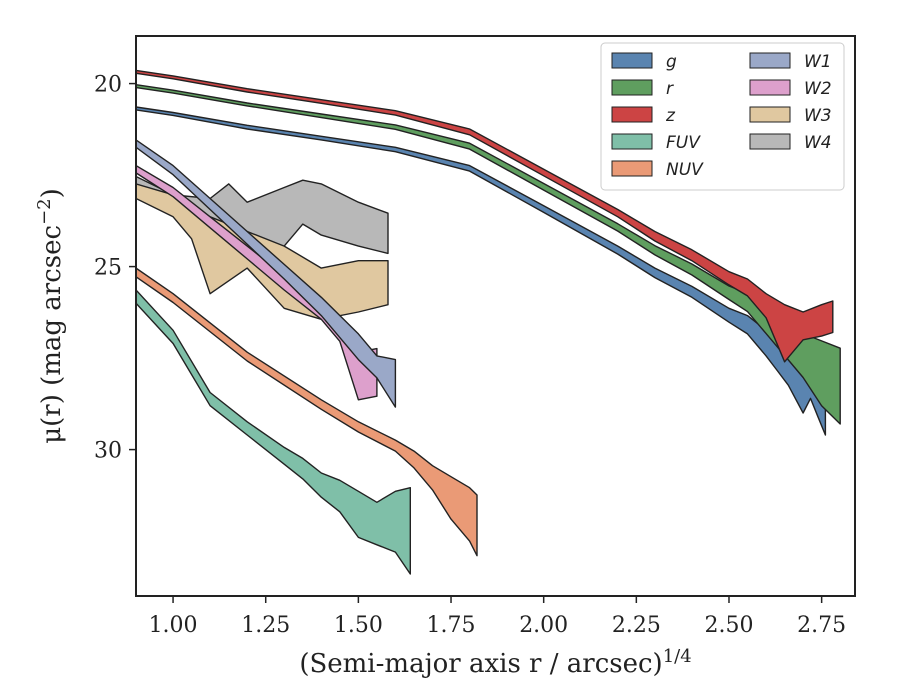  I want to click on x-axis-label: (Semi-major axis r / arcsec)1/4, so click(495, 662).